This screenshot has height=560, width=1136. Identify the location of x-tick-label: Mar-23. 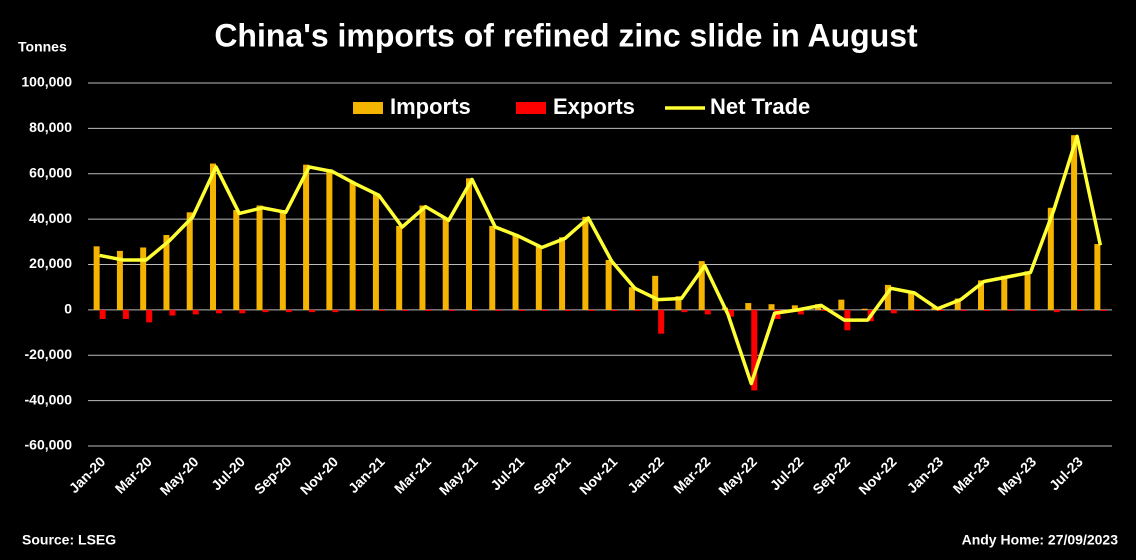
(971, 474).